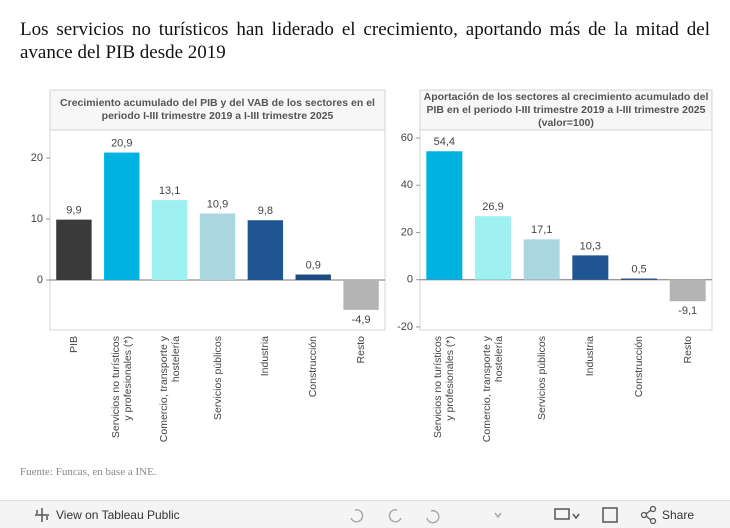 This screenshot has height=528, width=730. Describe the element at coordinates (405, 327) in the screenshot. I see `y-tick-label: -20` at that location.